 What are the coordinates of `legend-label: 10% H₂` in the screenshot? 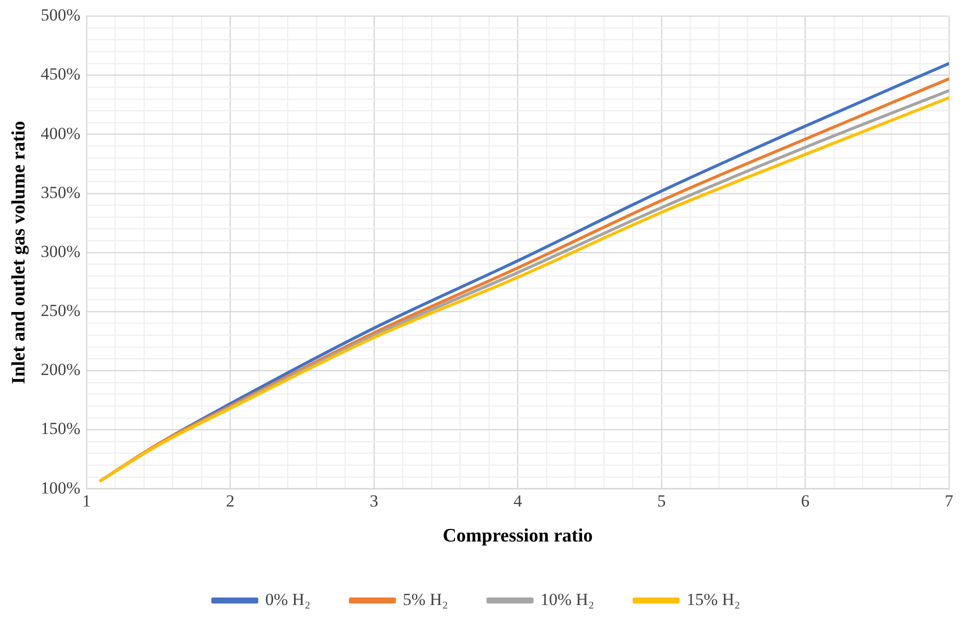 It's located at (567, 599).